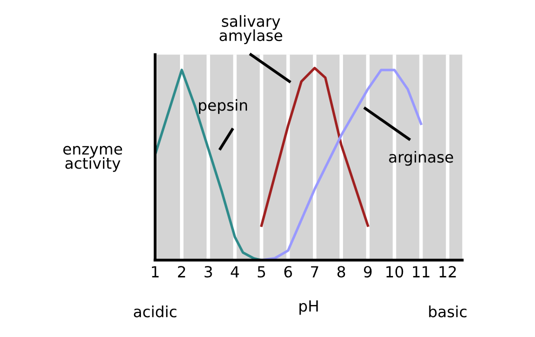 The image size is (535, 337). Describe the element at coordinates (288, 272) in the screenshot. I see `x-tick-label: 6` at that location.